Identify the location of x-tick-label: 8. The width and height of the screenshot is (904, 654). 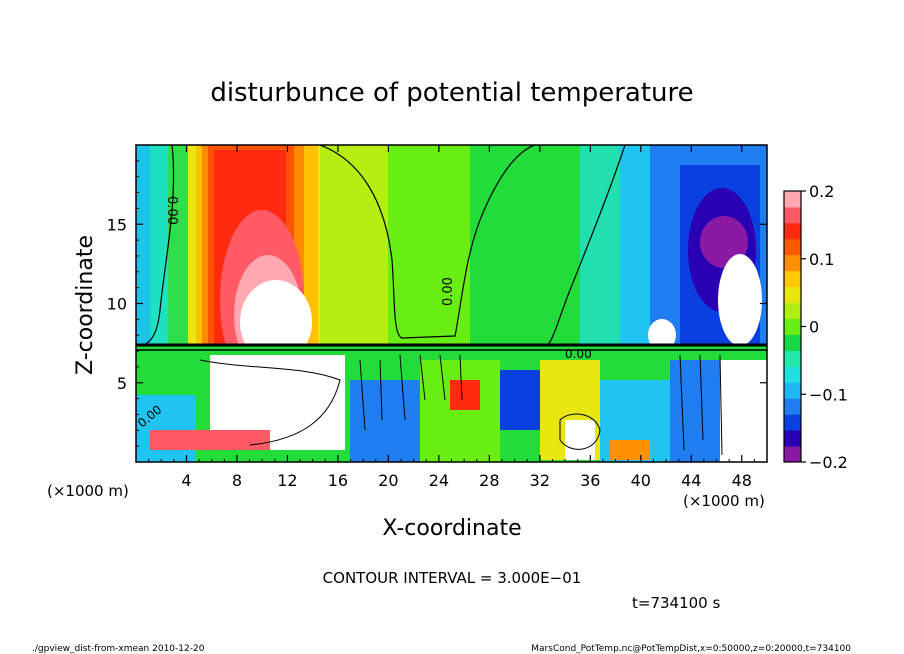
(237, 480).